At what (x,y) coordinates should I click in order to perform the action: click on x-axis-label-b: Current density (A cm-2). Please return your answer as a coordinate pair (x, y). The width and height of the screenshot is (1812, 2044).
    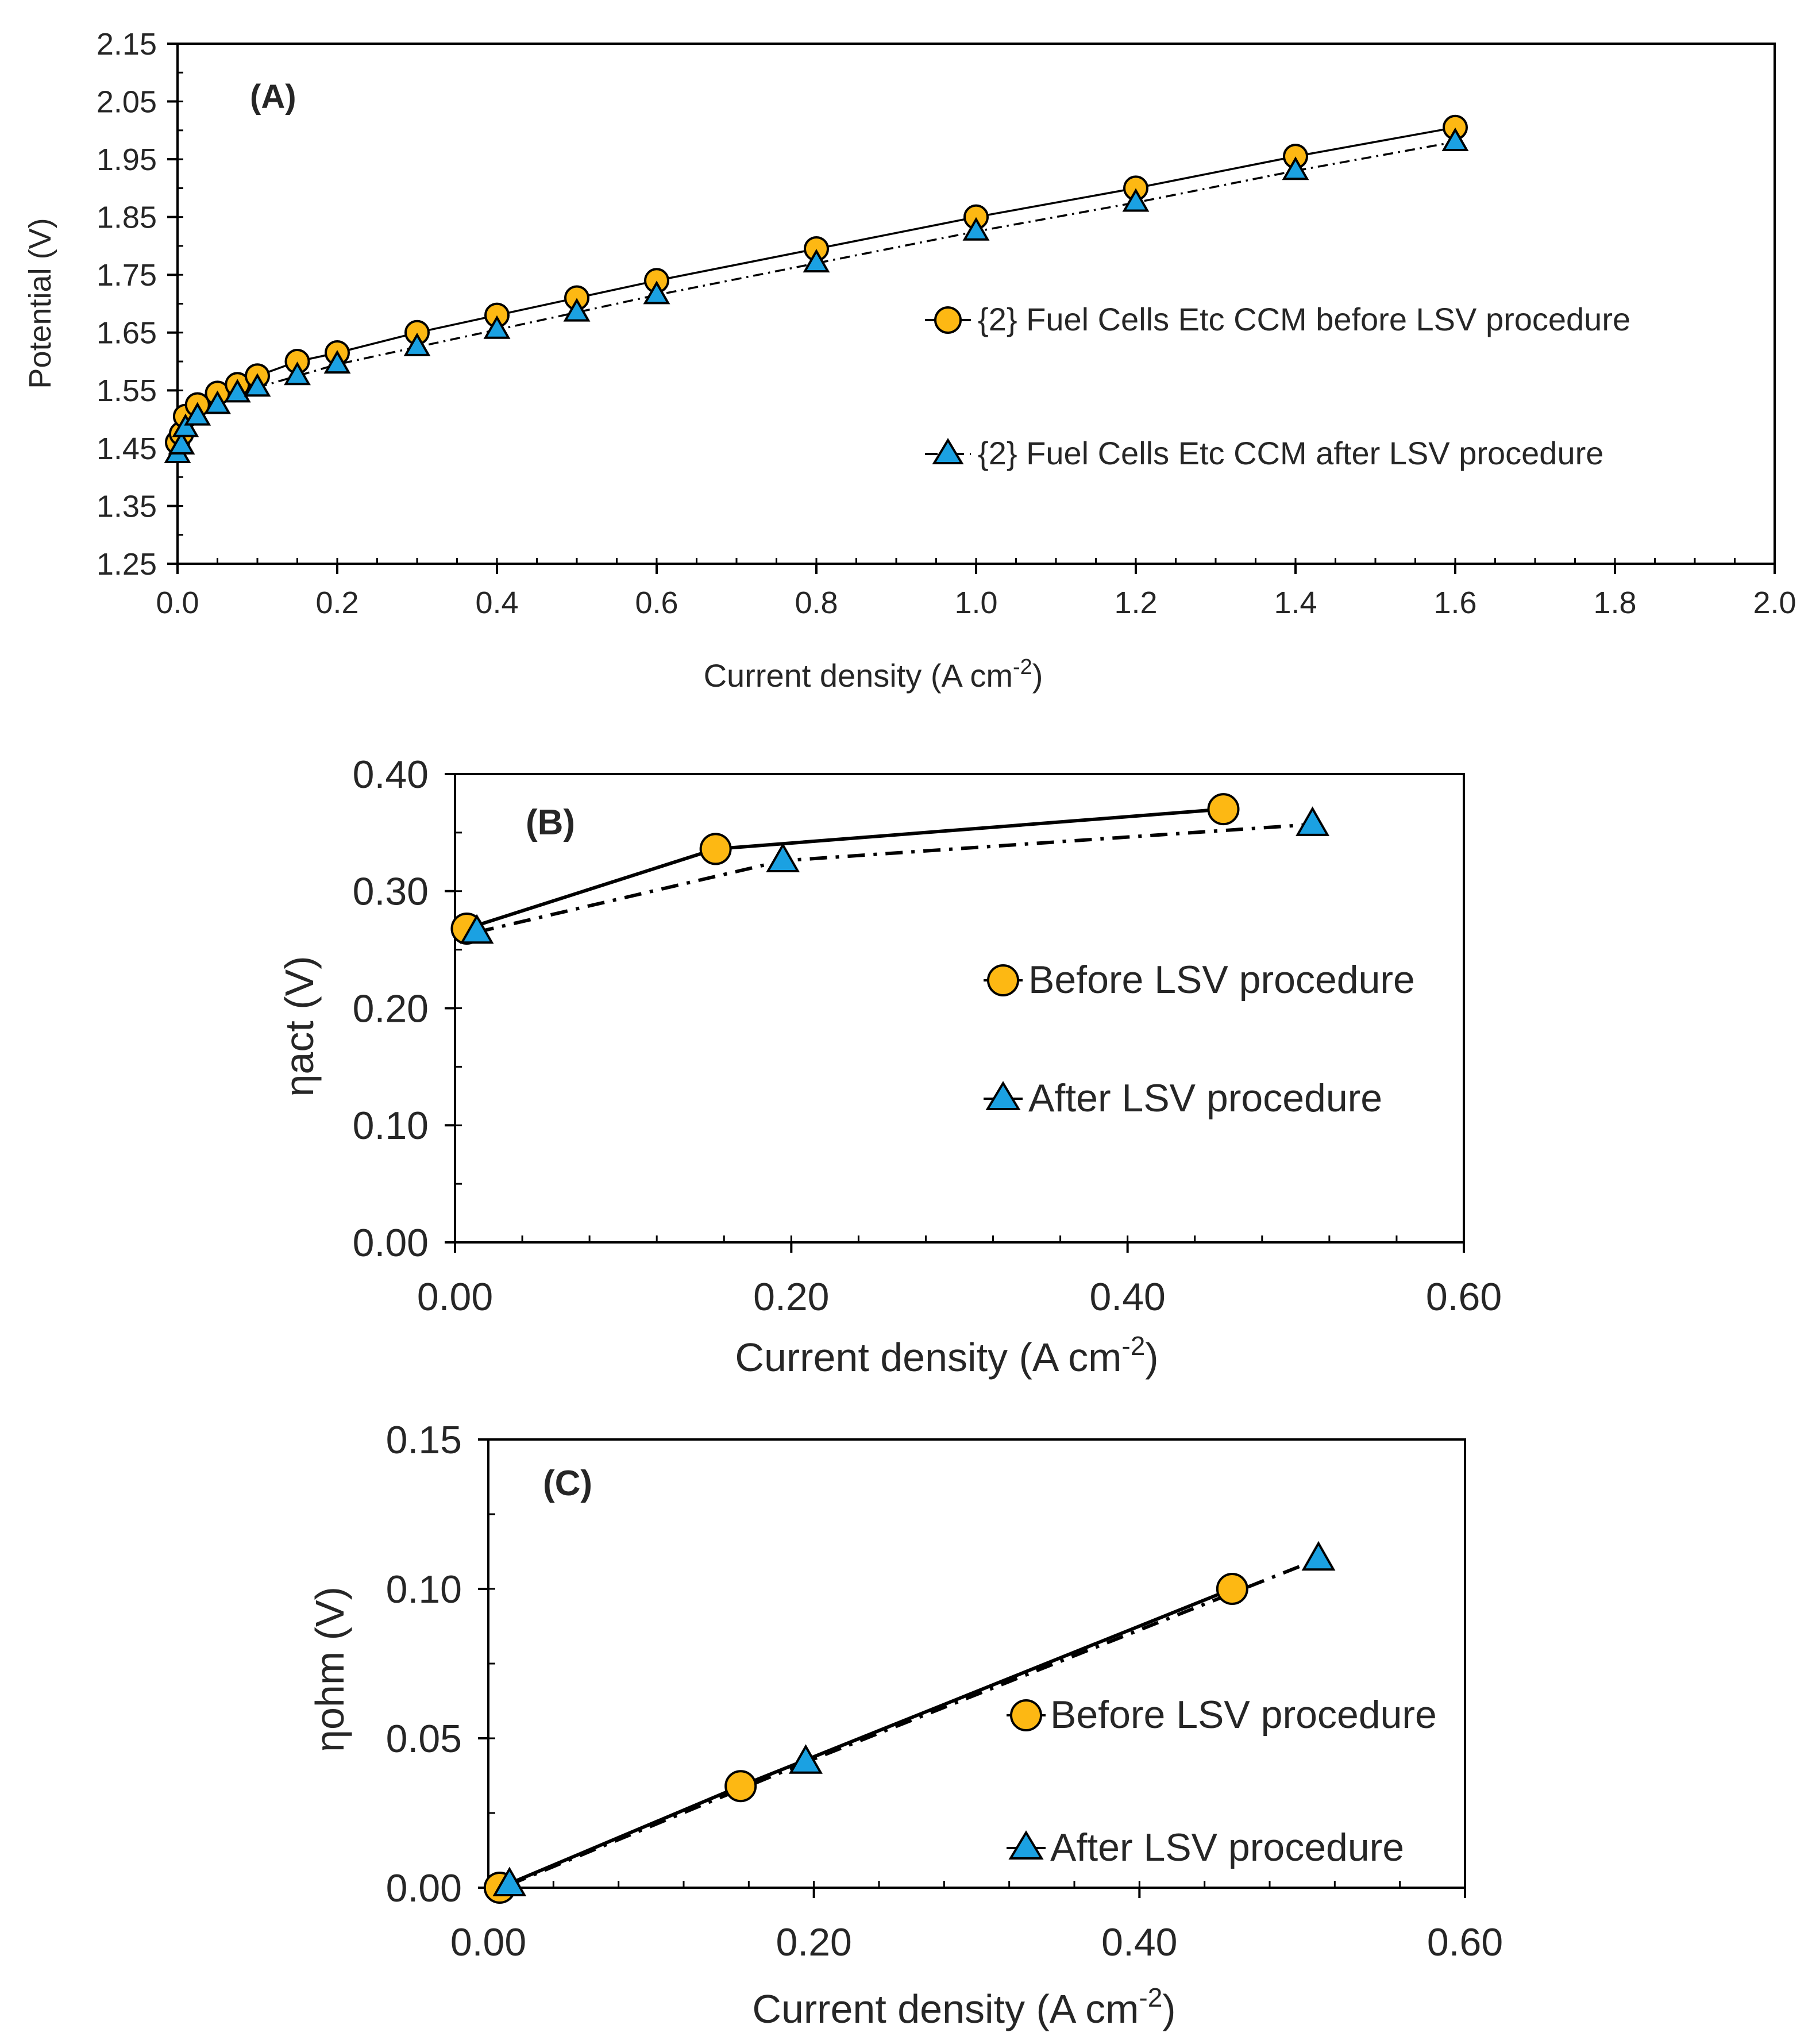
    Looking at the image, I should click on (946, 1356).